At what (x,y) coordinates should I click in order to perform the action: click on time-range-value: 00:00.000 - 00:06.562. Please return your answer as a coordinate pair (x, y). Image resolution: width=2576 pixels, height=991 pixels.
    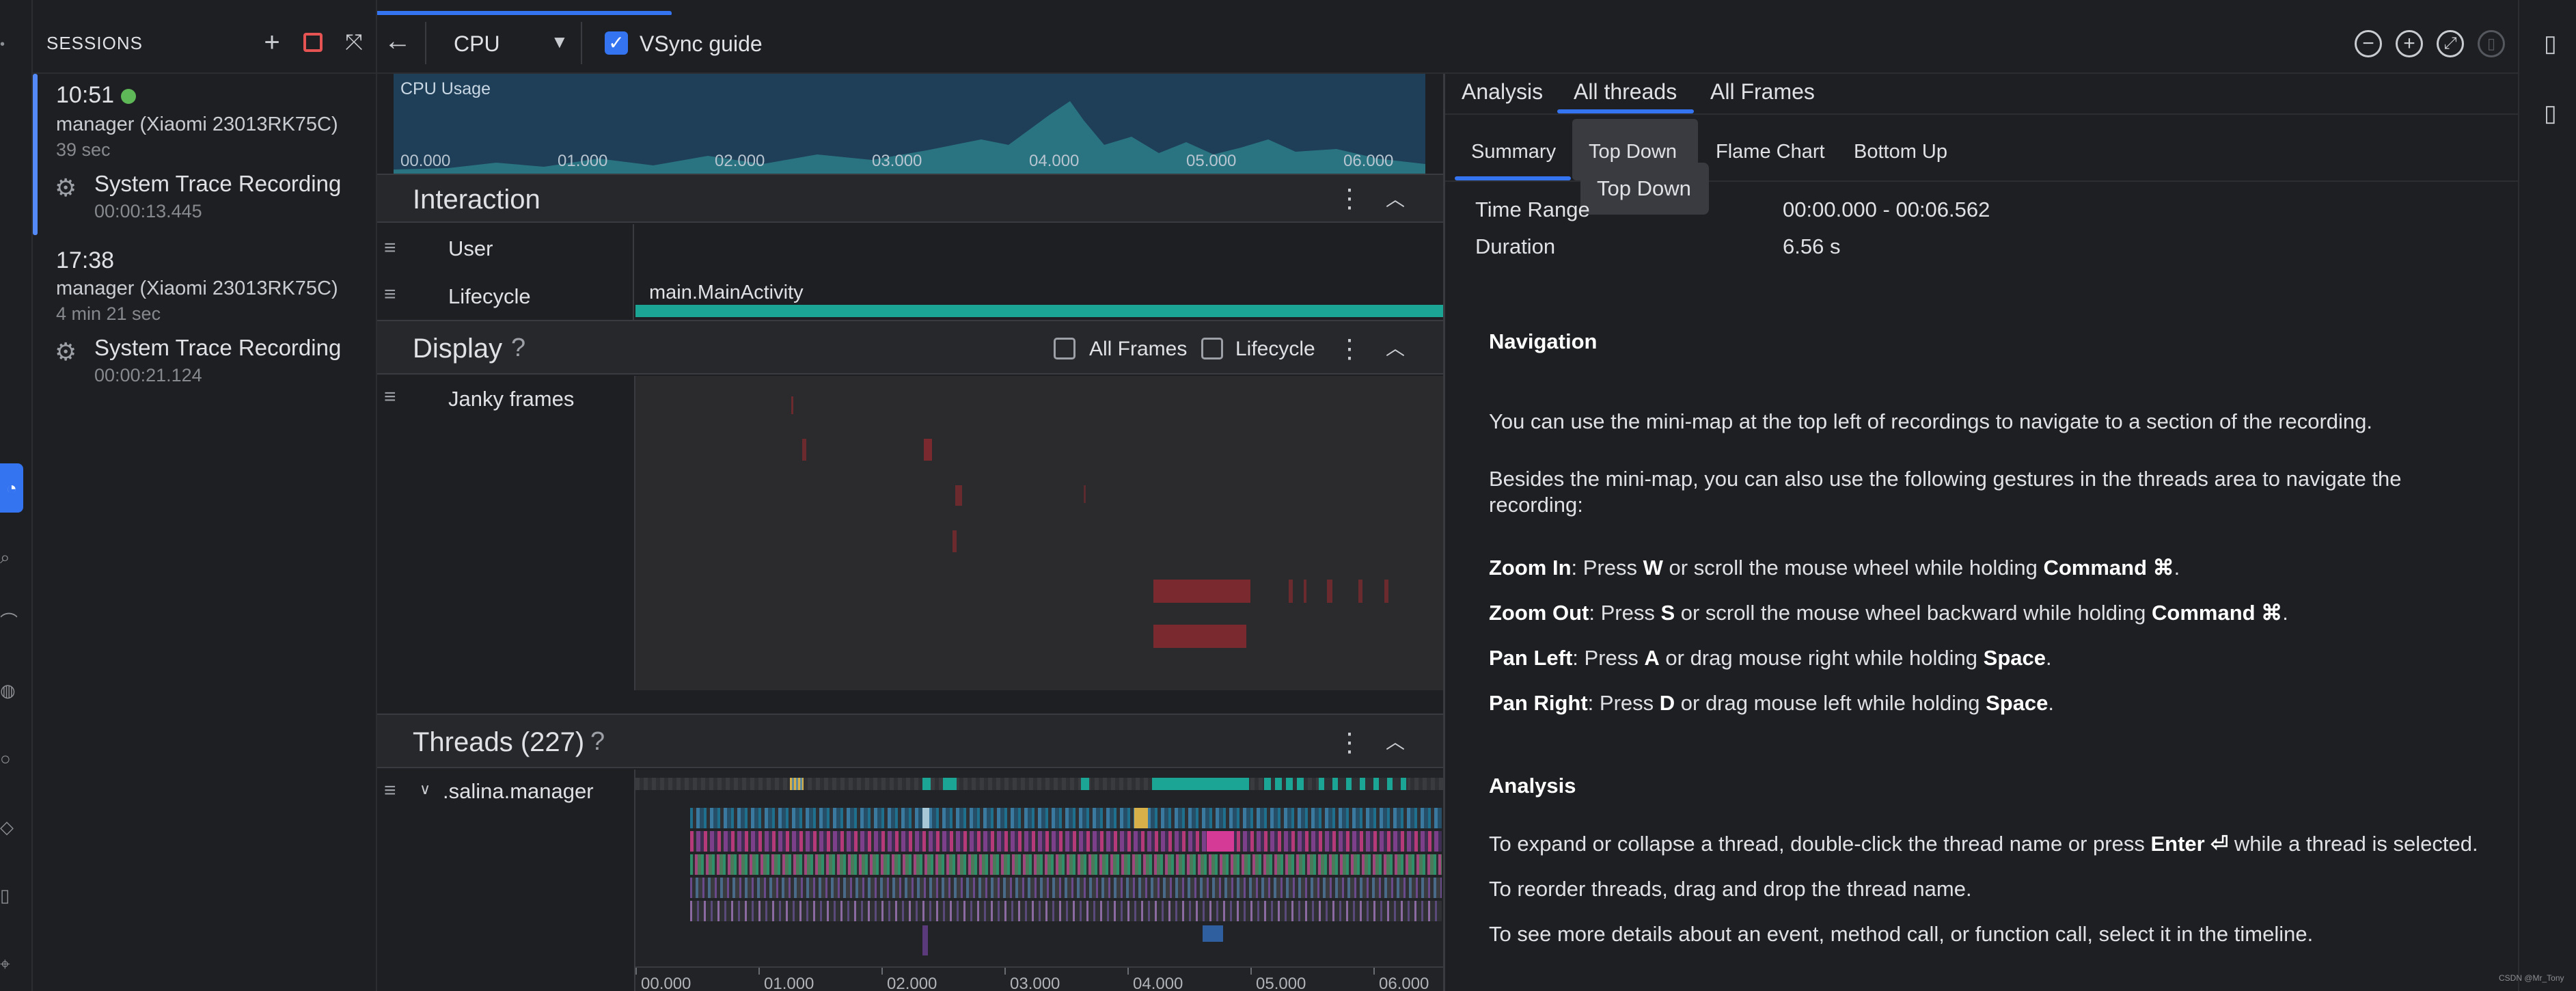
    Looking at the image, I should click on (1886, 209).